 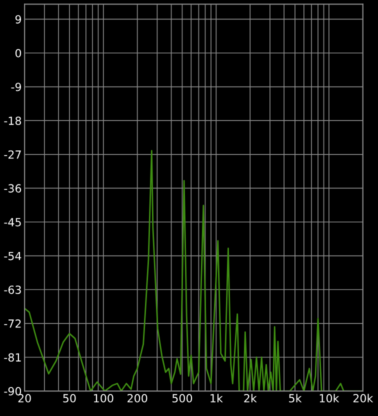 What do you see at coordinates (69, 398) in the screenshot?
I see `x-tick-label: 50` at bounding box center [69, 398].